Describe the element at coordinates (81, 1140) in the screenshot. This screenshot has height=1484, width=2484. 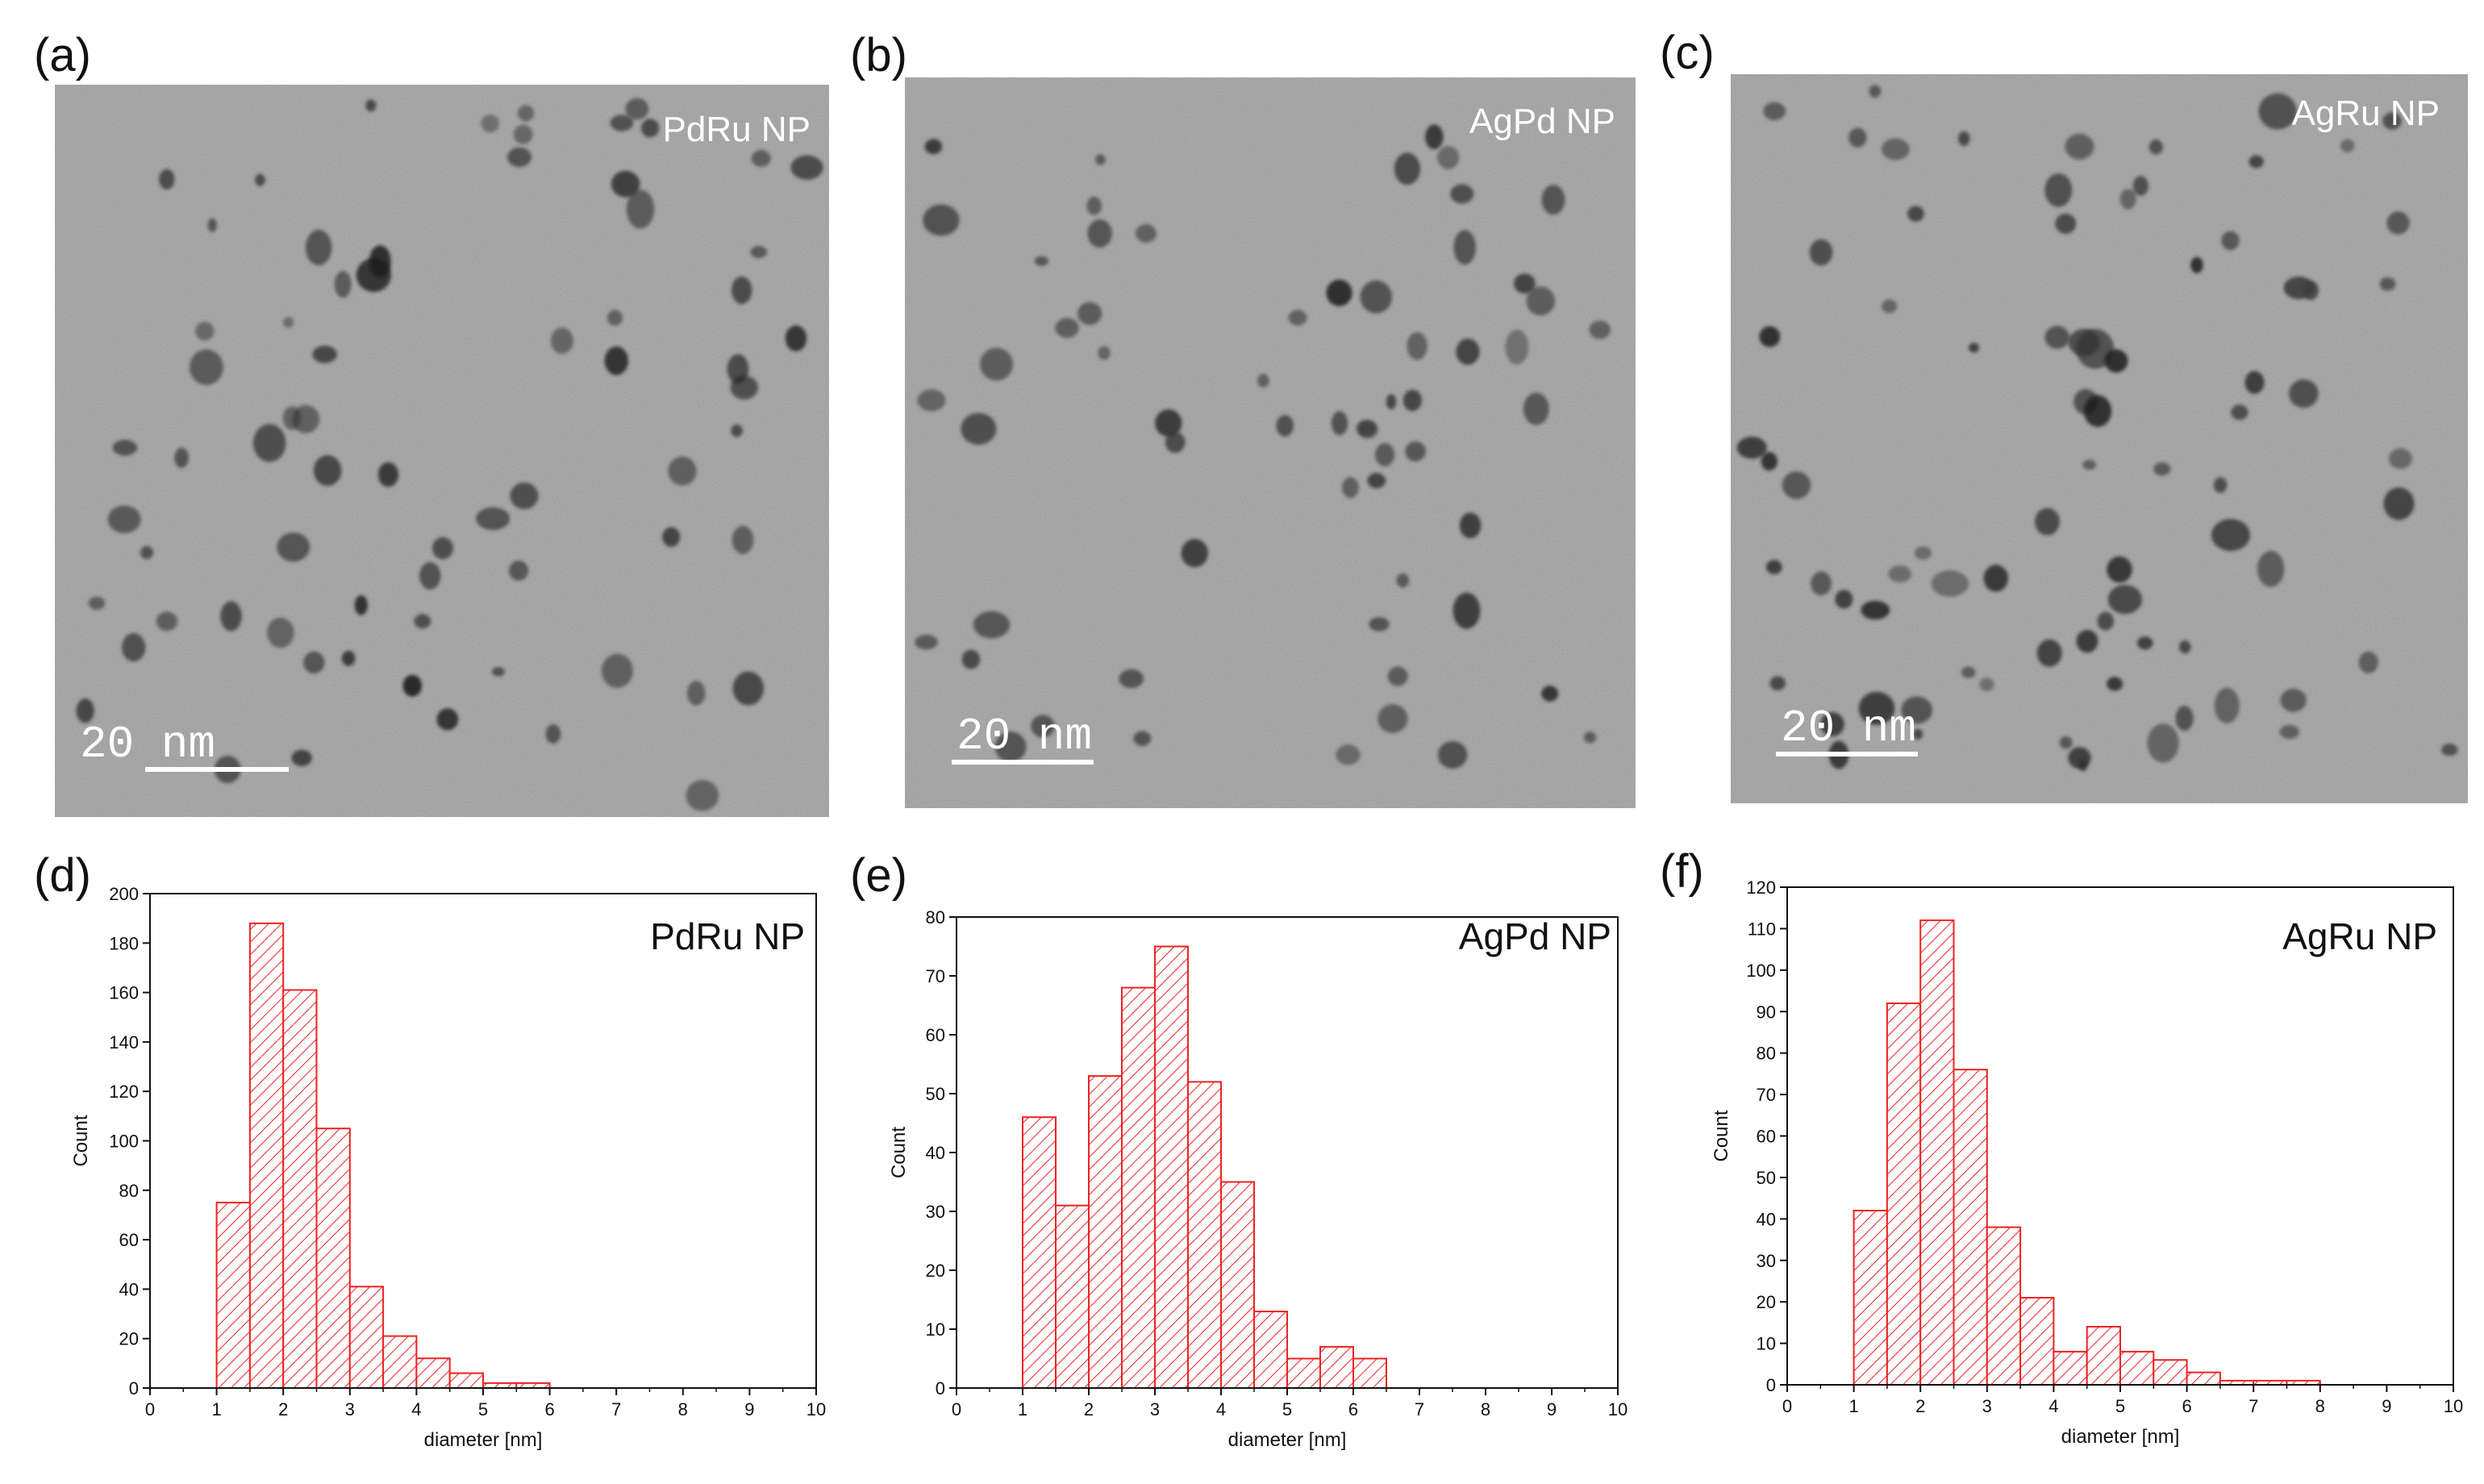
I see `y-axis-title: Count` at that location.